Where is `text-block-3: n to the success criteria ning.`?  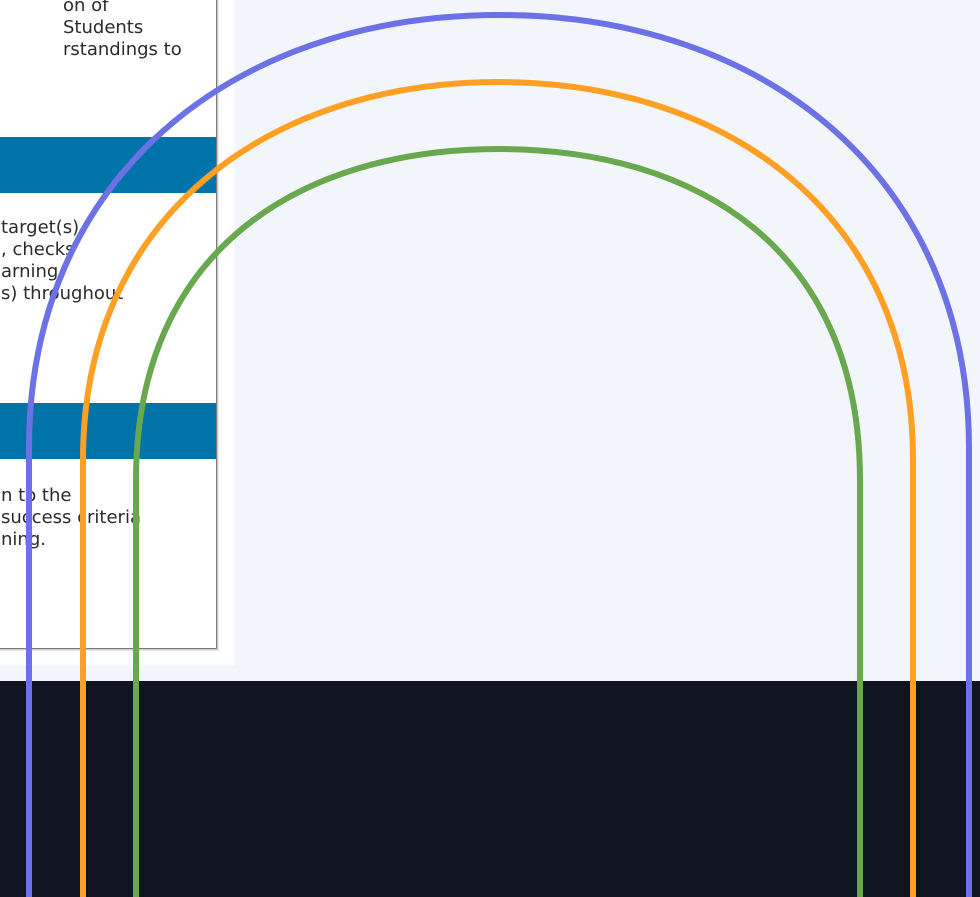
text-block-3: n to the success criteria ning. is located at coordinates (71, 518).